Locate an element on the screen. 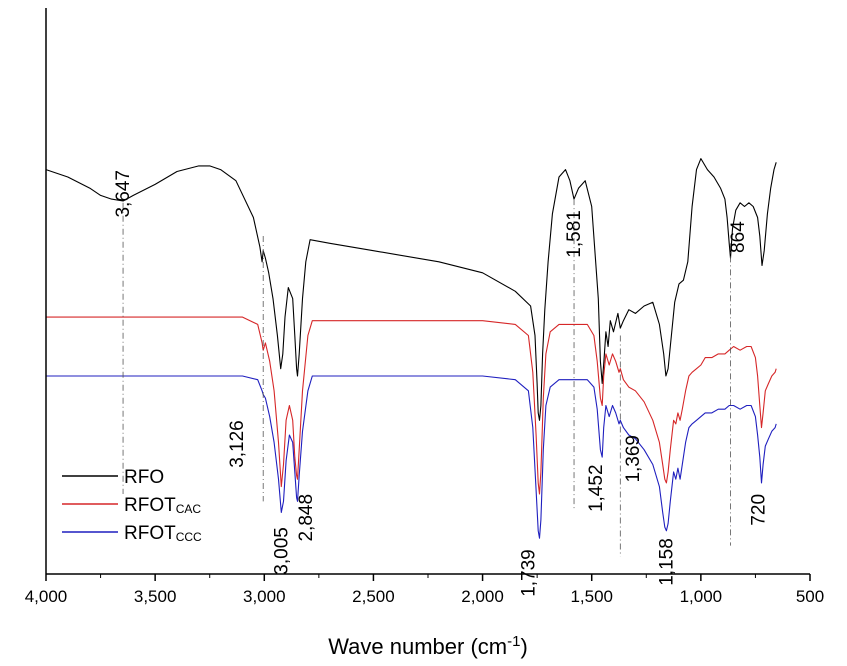 The image size is (847, 666). x-tick-label: 500 is located at coordinates (810, 596).